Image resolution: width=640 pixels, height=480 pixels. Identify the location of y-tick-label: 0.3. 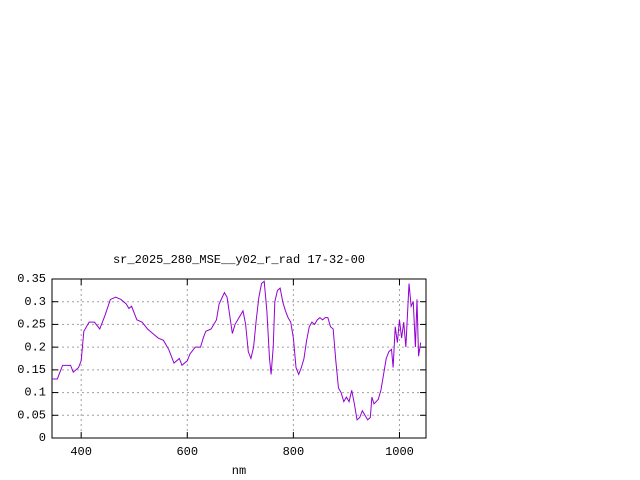
(35, 302).